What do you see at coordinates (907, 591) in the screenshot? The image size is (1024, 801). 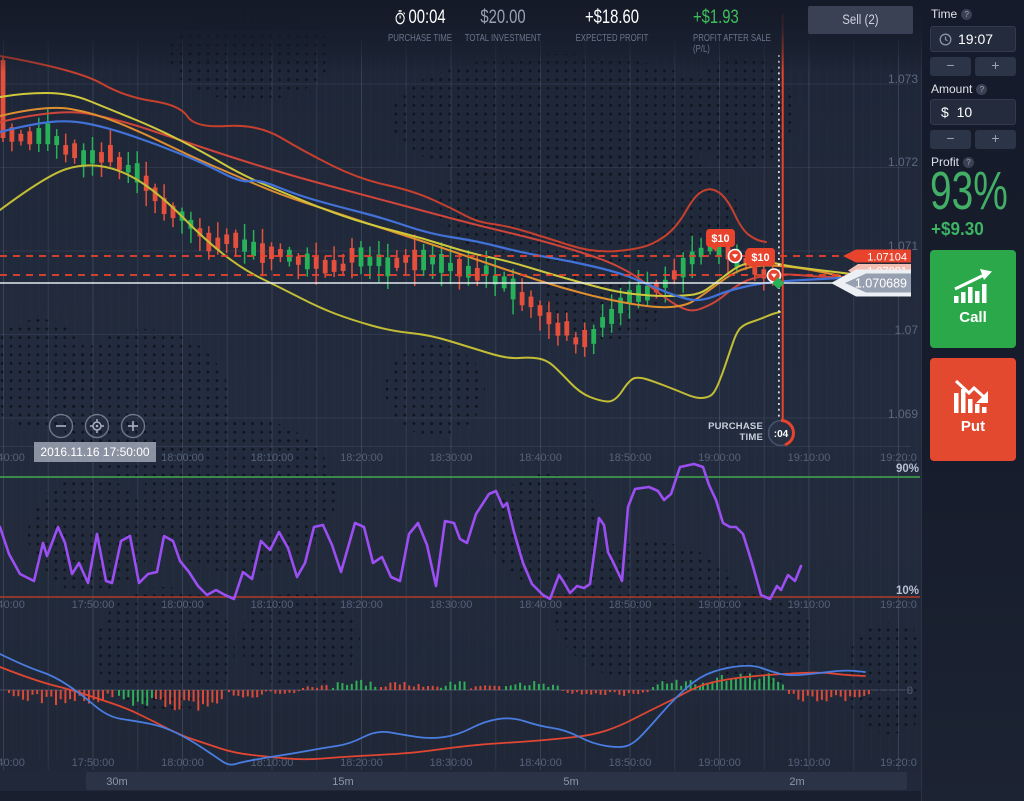 I see `svg-text: 10%` at bounding box center [907, 591].